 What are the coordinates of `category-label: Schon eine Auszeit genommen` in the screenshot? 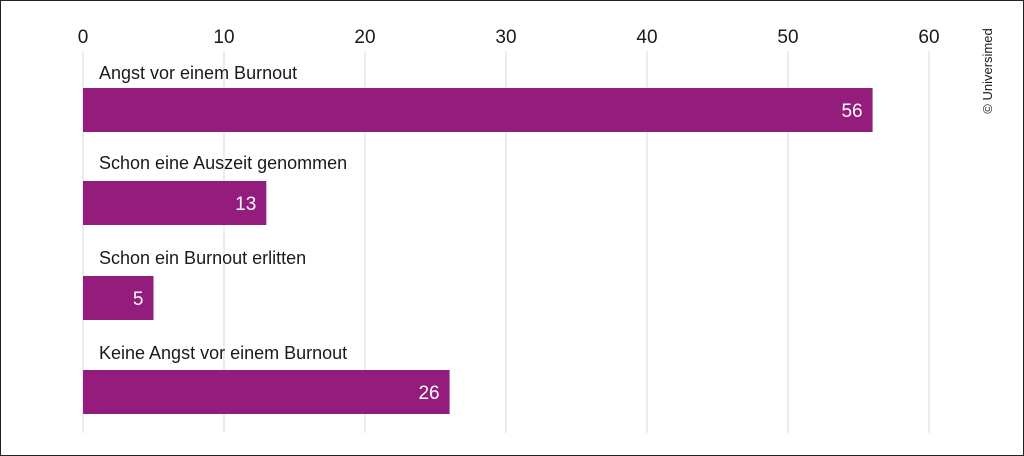 It's located at (223, 163).